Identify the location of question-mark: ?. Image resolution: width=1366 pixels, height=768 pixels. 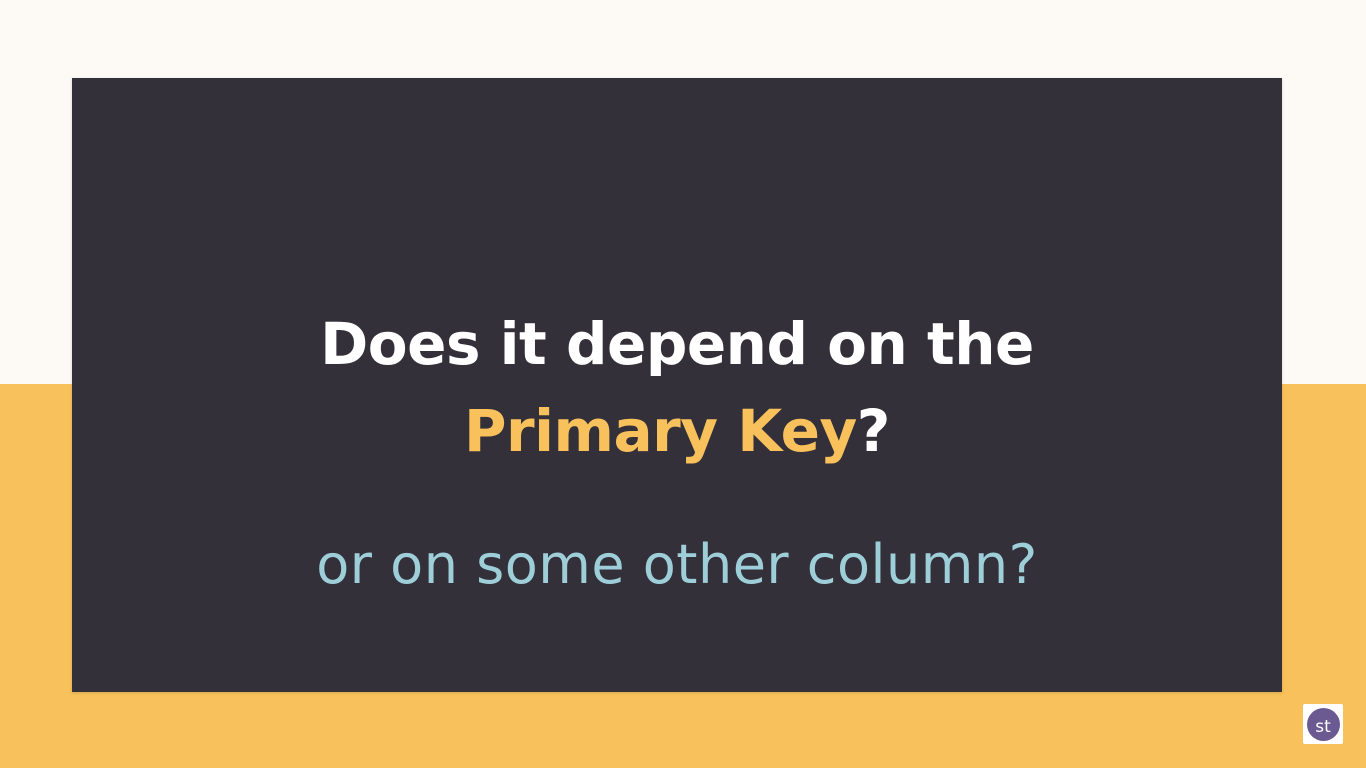
(873, 431).